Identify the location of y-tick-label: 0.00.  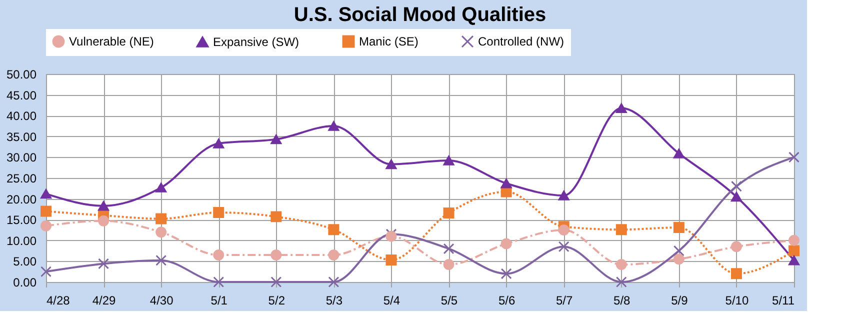
(25, 283).